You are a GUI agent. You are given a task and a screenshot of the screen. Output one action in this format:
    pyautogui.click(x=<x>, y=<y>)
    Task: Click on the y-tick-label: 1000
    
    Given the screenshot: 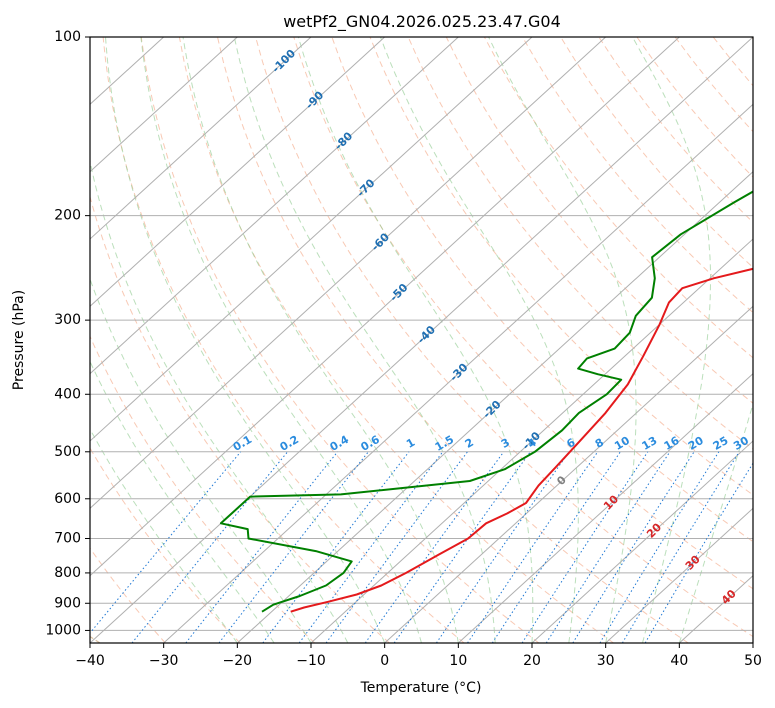 What is the action you would take?
    pyautogui.click(x=63, y=630)
    